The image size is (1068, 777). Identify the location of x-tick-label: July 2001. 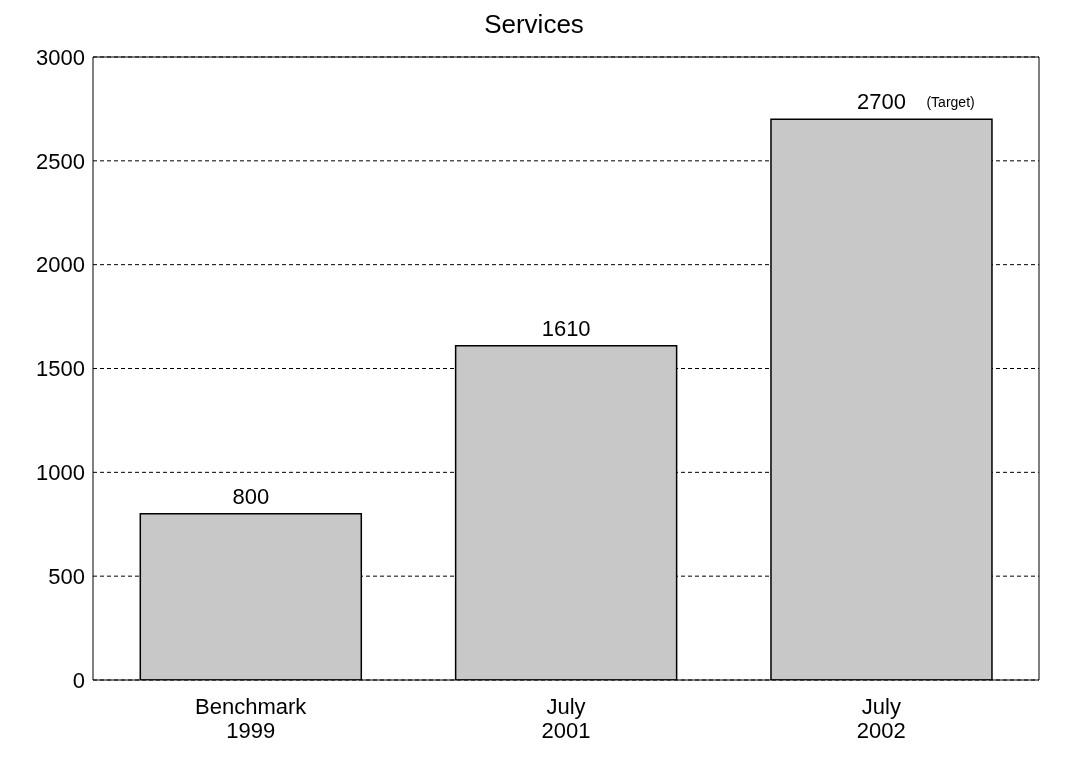
(566, 718).